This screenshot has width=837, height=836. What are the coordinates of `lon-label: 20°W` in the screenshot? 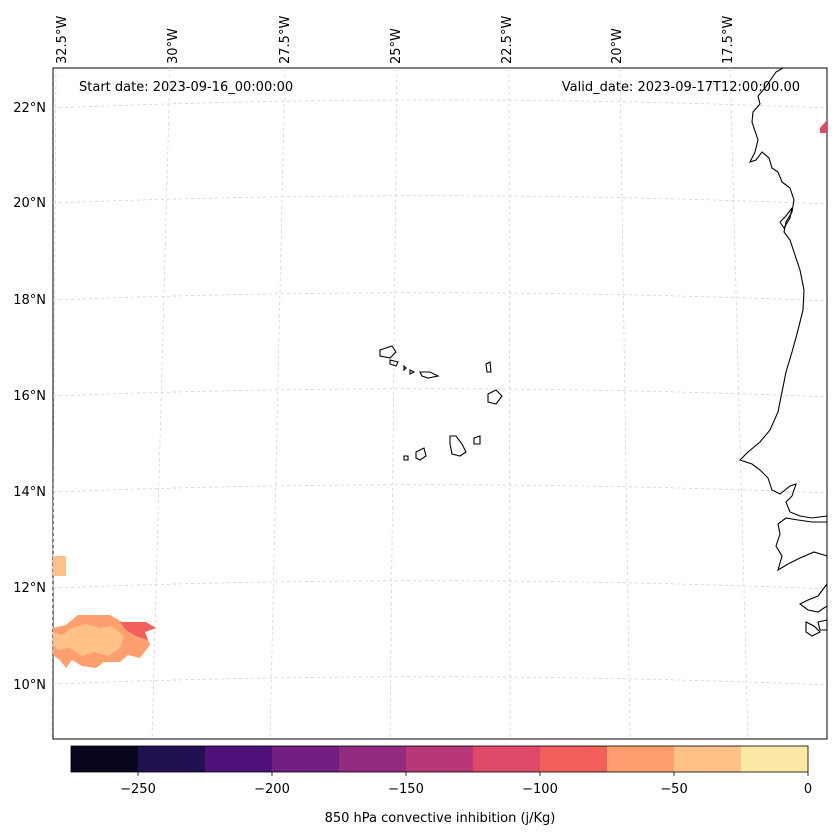 It's located at (617, 46).